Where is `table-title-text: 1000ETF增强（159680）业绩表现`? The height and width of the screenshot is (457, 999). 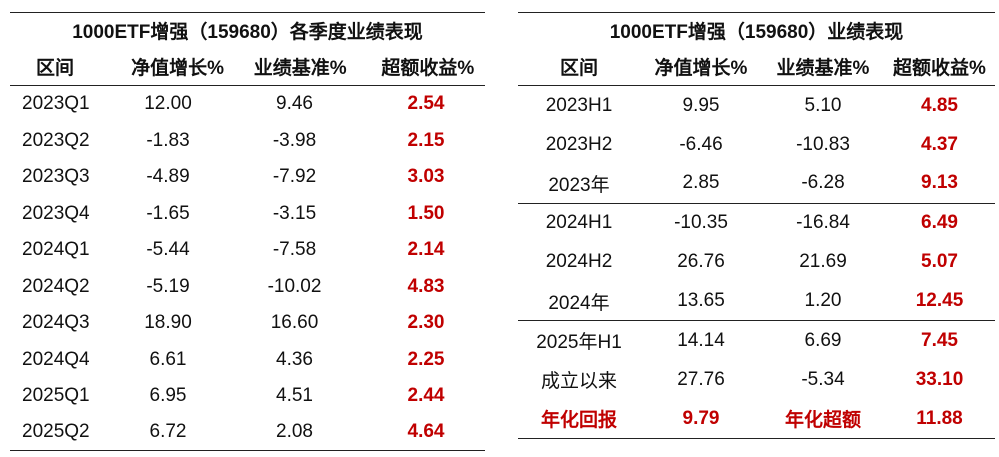
table-title-text: 1000ETF增强（159680）业绩表现 is located at coordinates (756, 32).